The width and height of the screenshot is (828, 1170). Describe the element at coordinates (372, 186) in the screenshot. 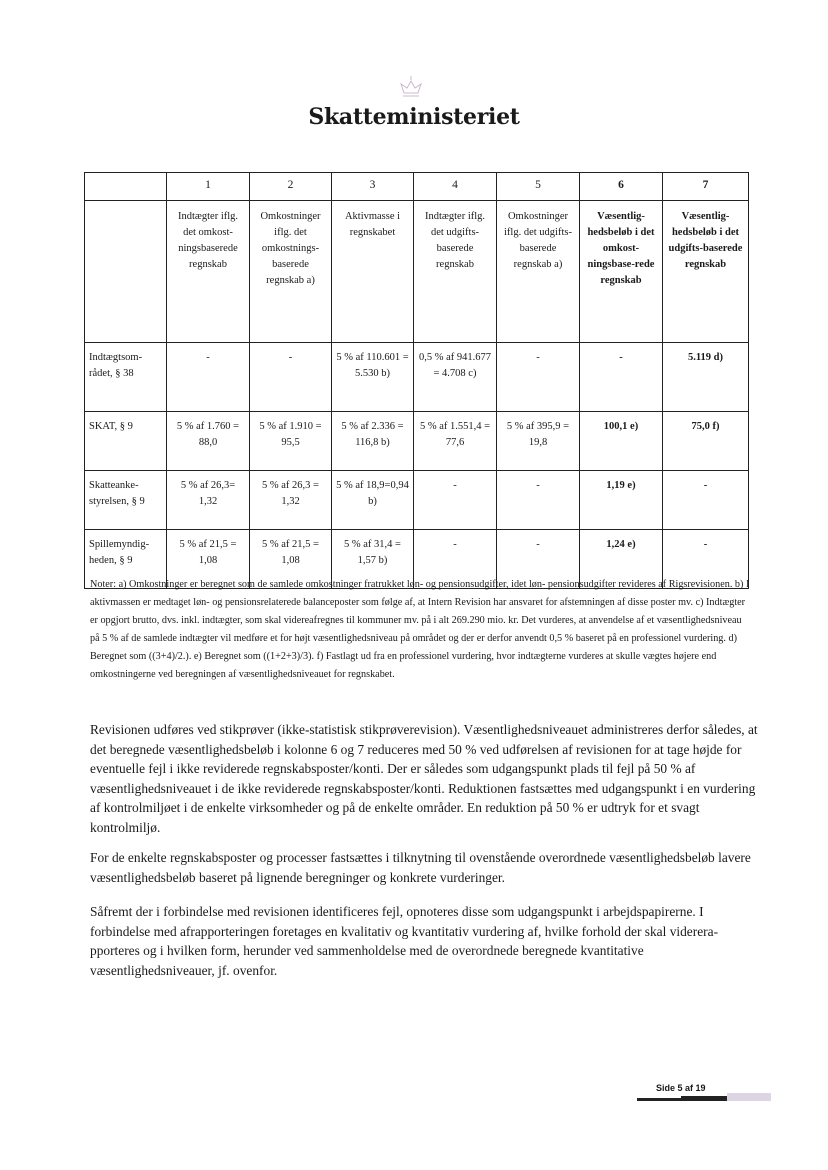

I see `header-cell: 3` at that location.